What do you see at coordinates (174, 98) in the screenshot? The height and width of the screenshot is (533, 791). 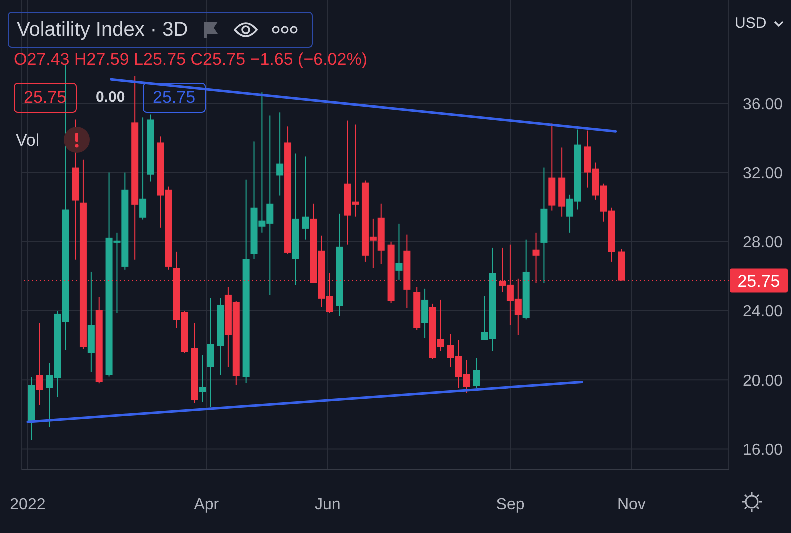 I see `annotation: 25.75` at bounding box center [174, 98].